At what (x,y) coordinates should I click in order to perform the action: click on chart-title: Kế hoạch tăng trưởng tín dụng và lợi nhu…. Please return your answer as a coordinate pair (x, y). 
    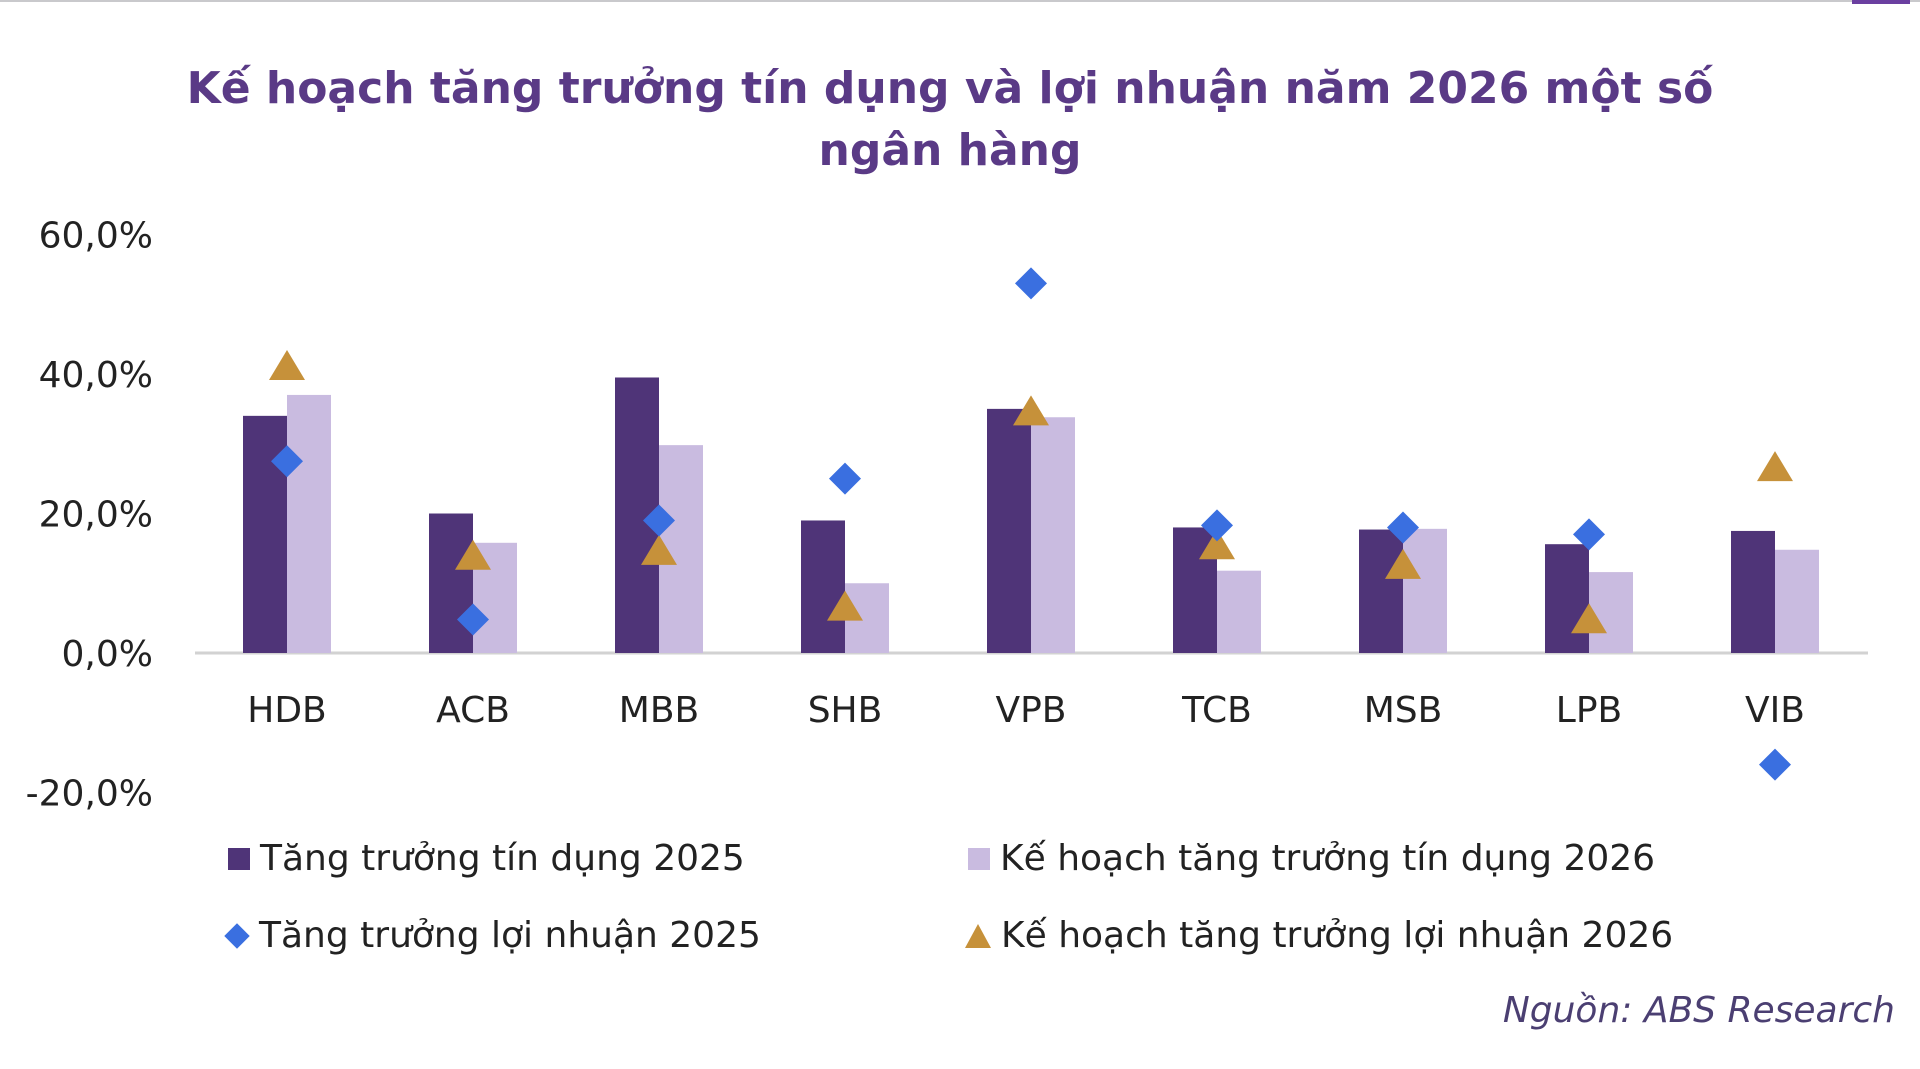
    Looking at the image, I should click on (950, 119).